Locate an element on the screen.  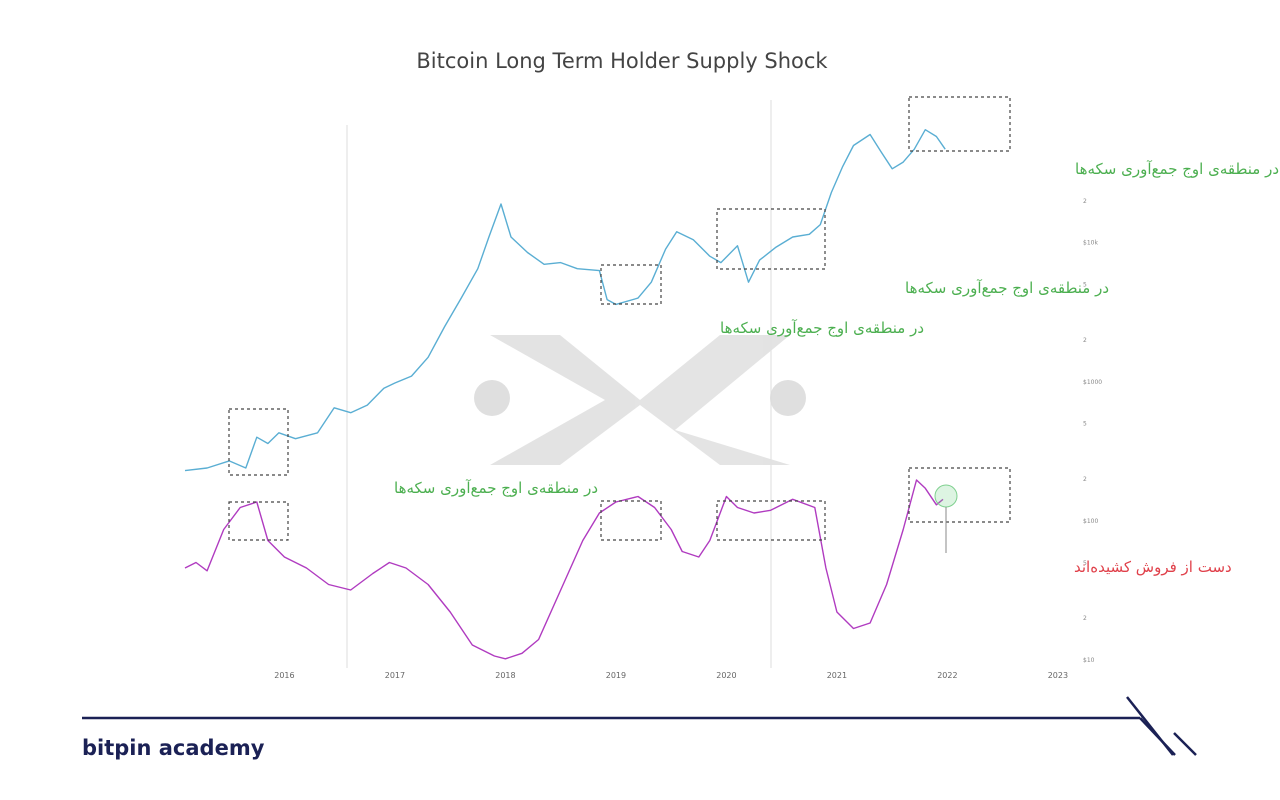
price-box-2020 is located at coordinates (771, 239).